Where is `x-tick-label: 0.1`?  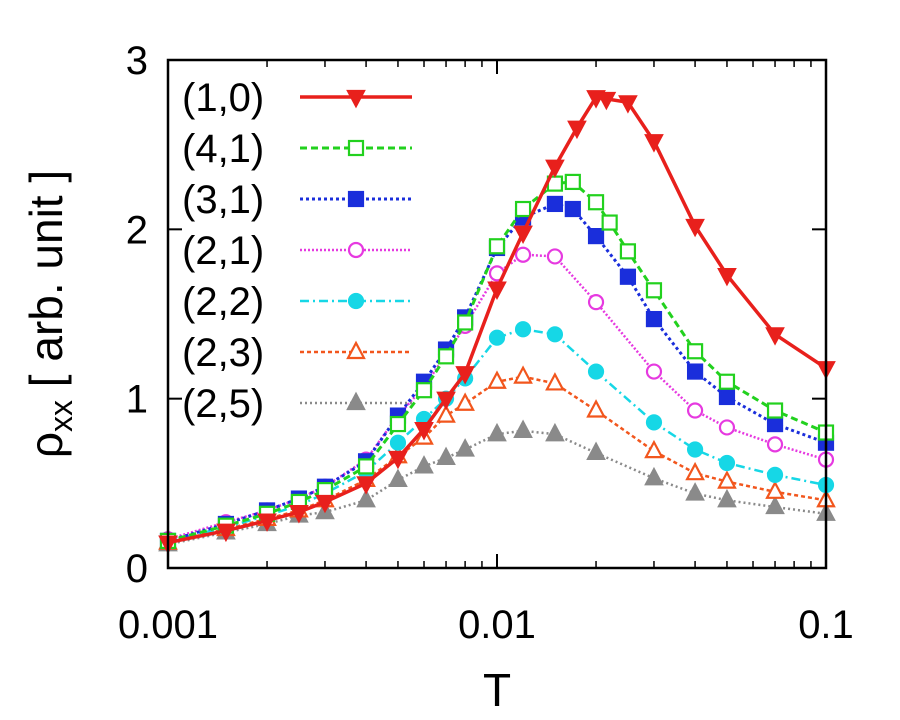 x-tick-label: 0.1 is located at coordinates (826, 625).